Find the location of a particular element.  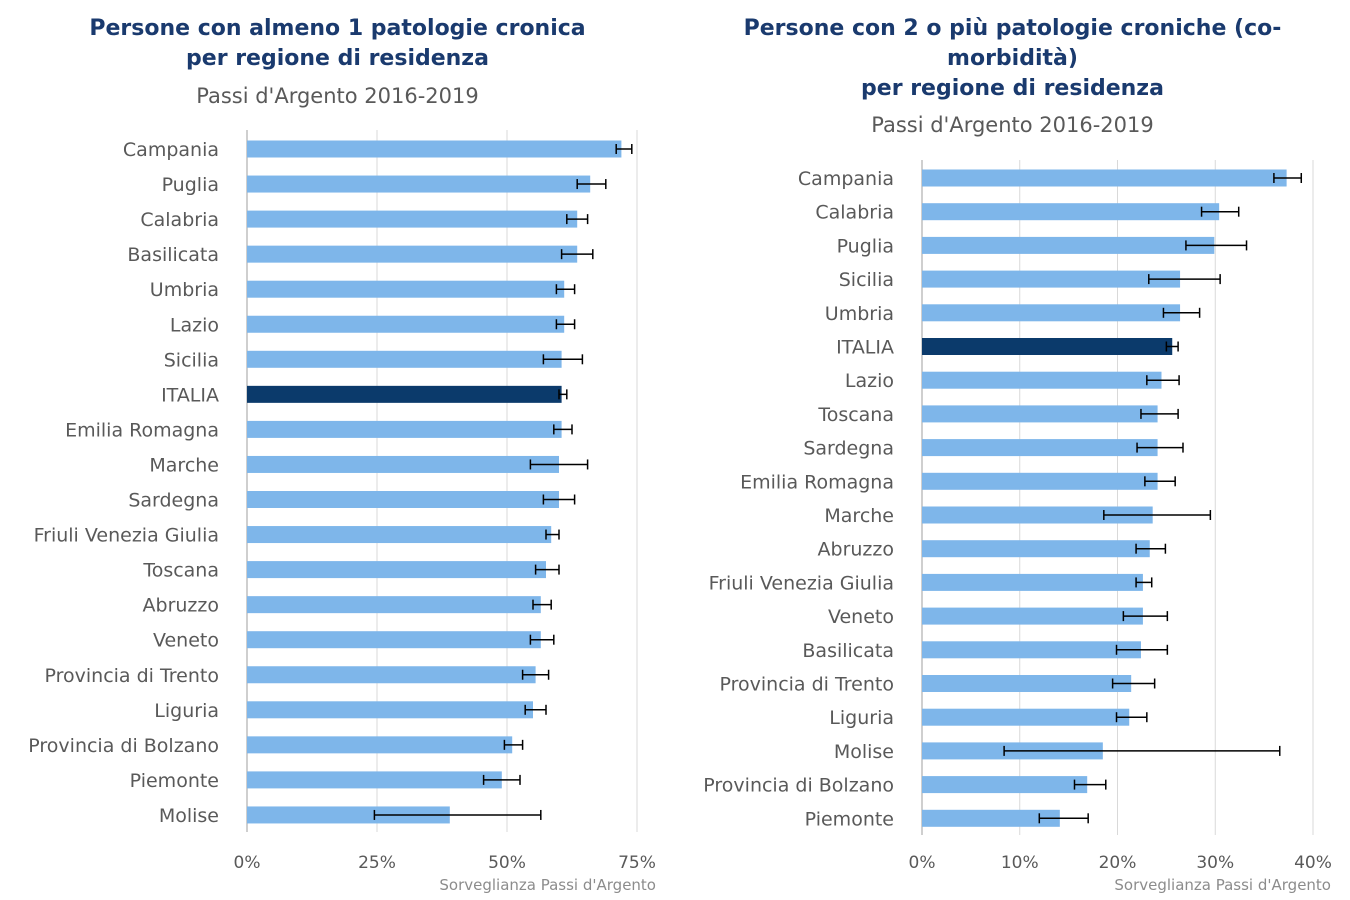

category-label: Emilia Romagna is located at coordinates (817, 482).